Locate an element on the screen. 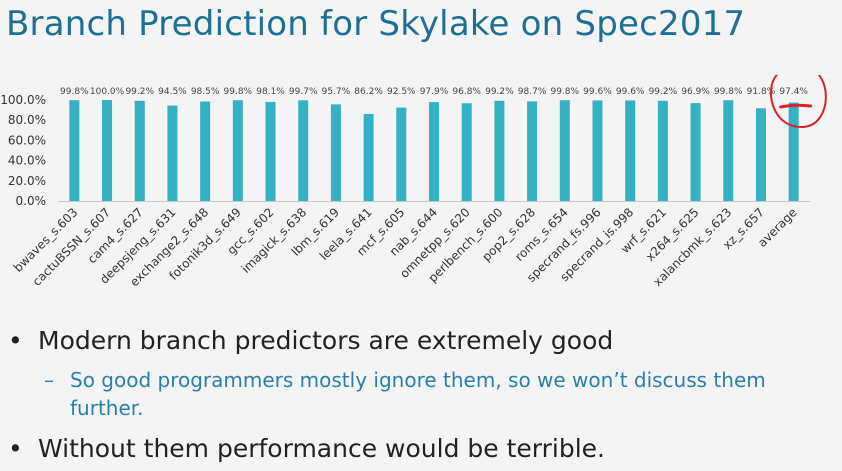 The image size is (842, 471). data-label: 94.5% is located at coordinates (172, 92).